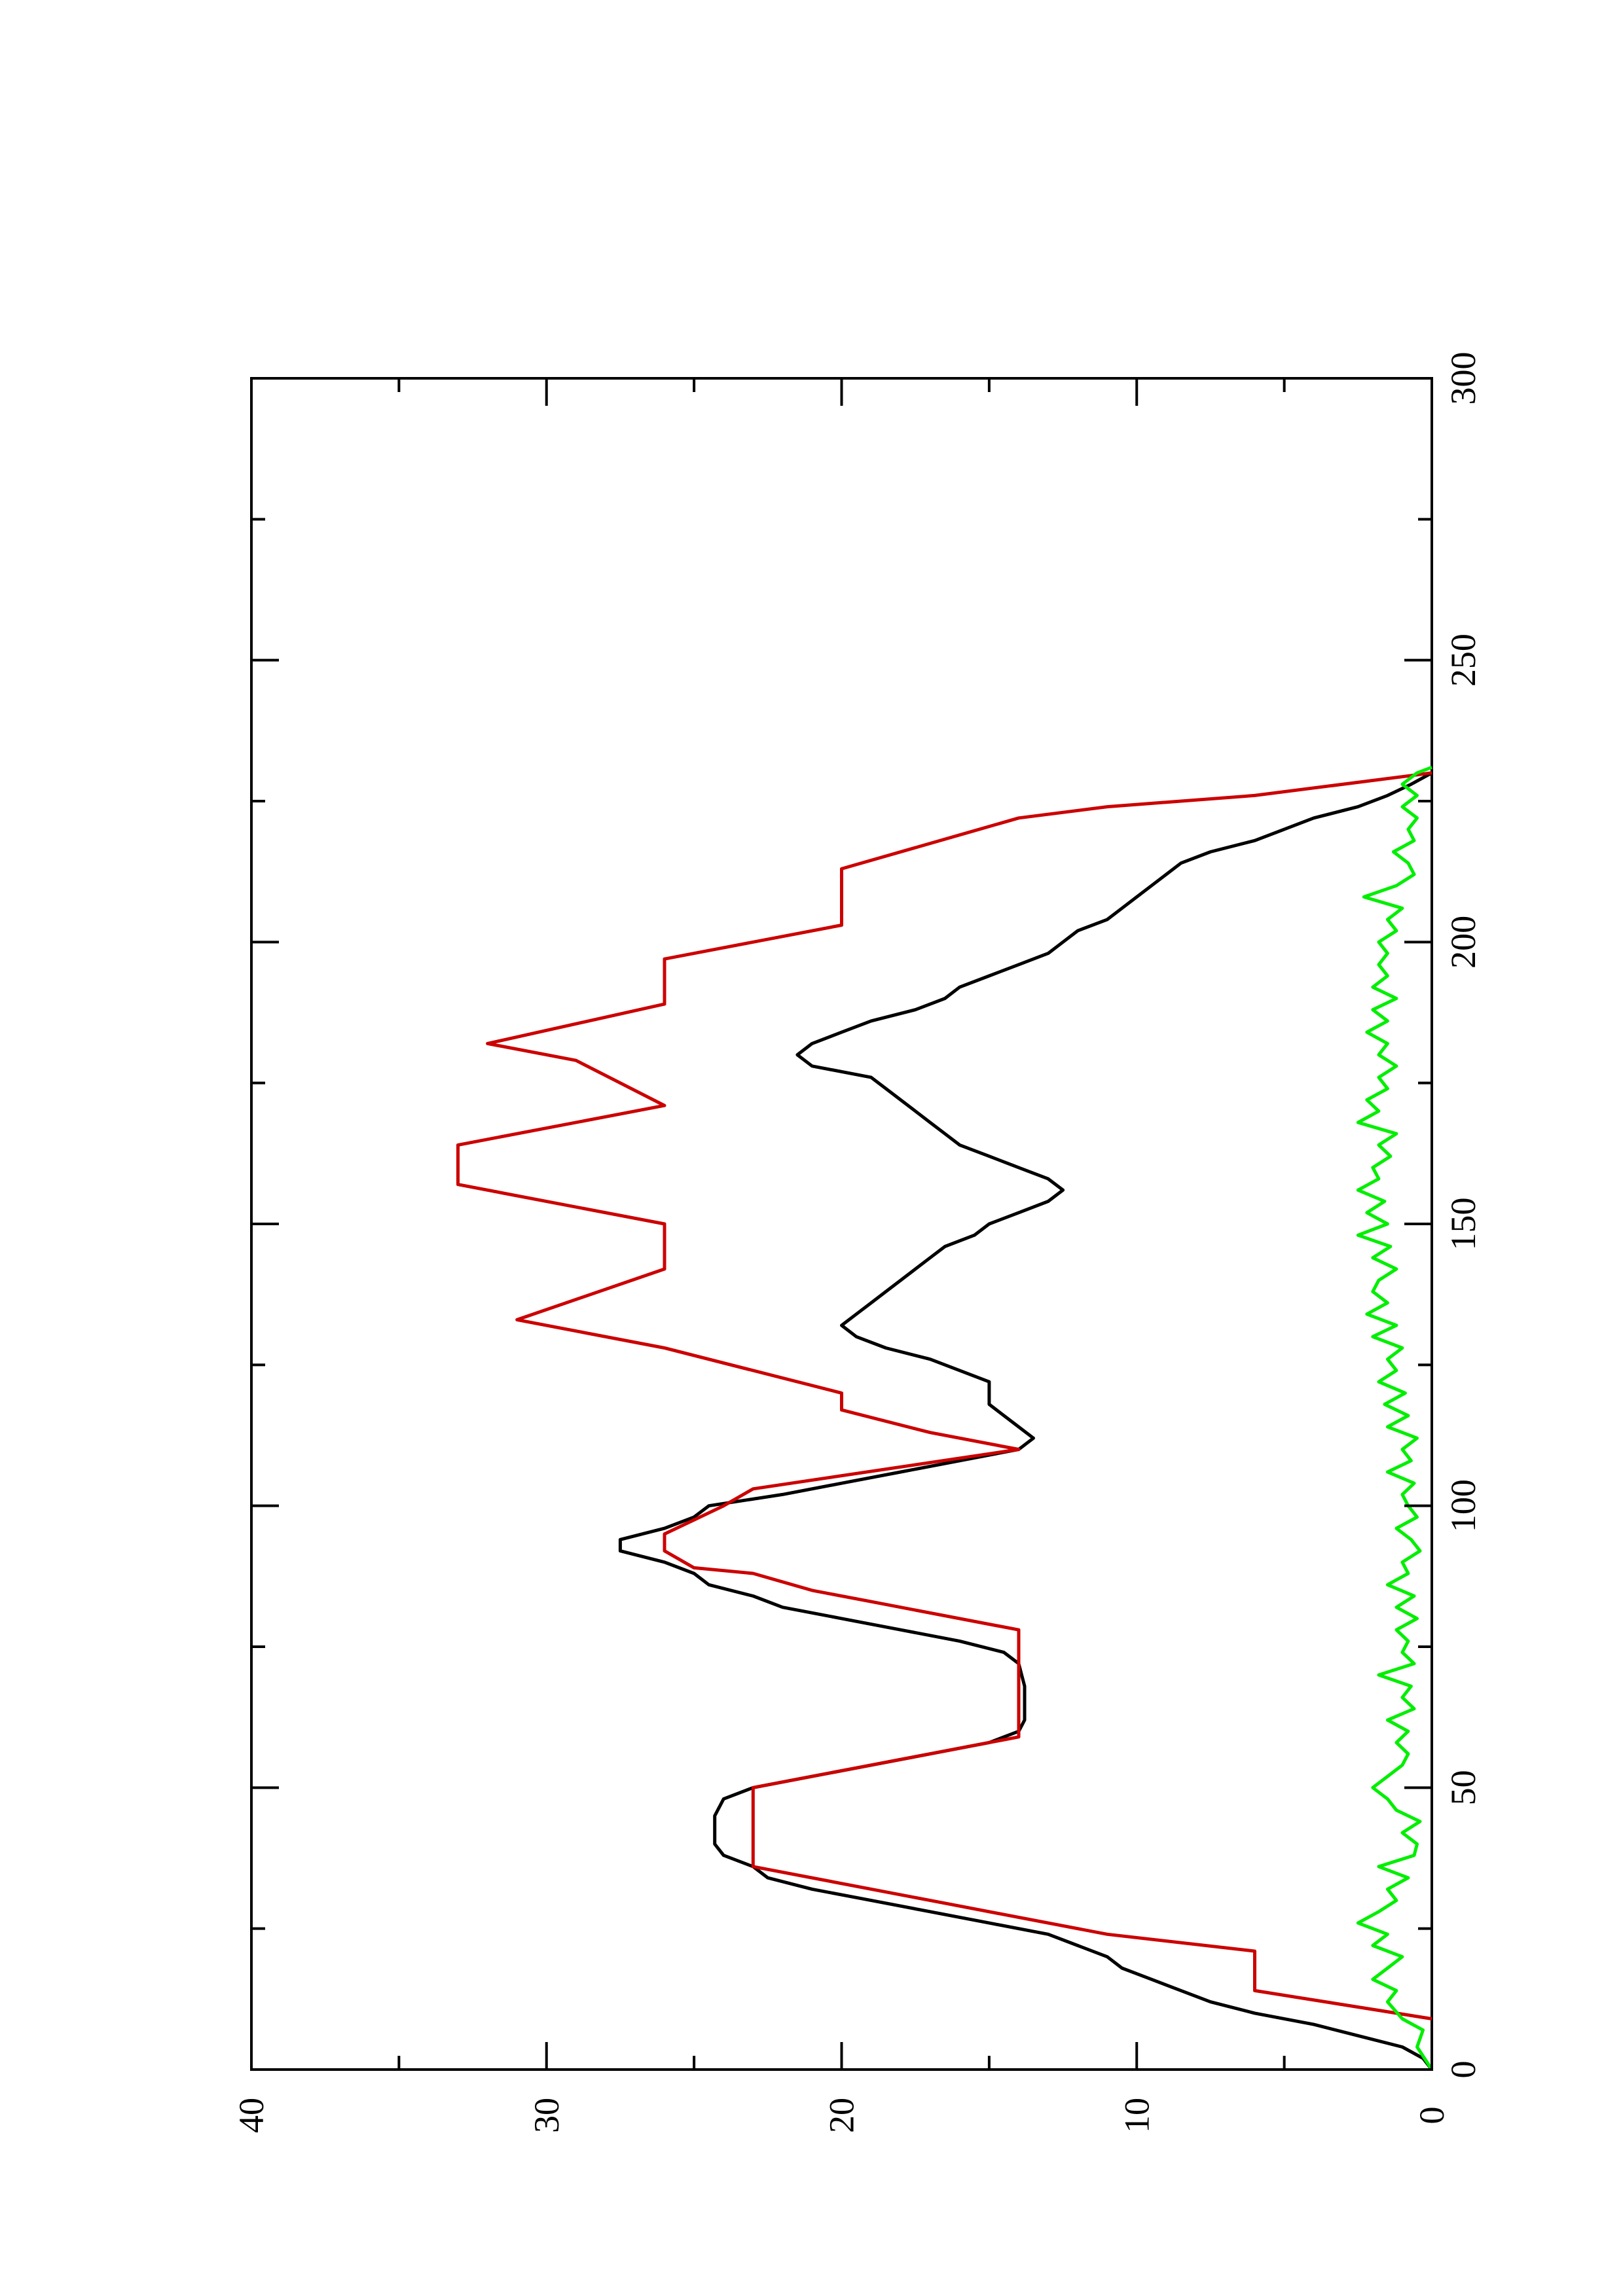  What do you see at coordinates (251, 2115) in the screenshot?
I see `y-tick-label: 40` at bounding box center [251, 2115].